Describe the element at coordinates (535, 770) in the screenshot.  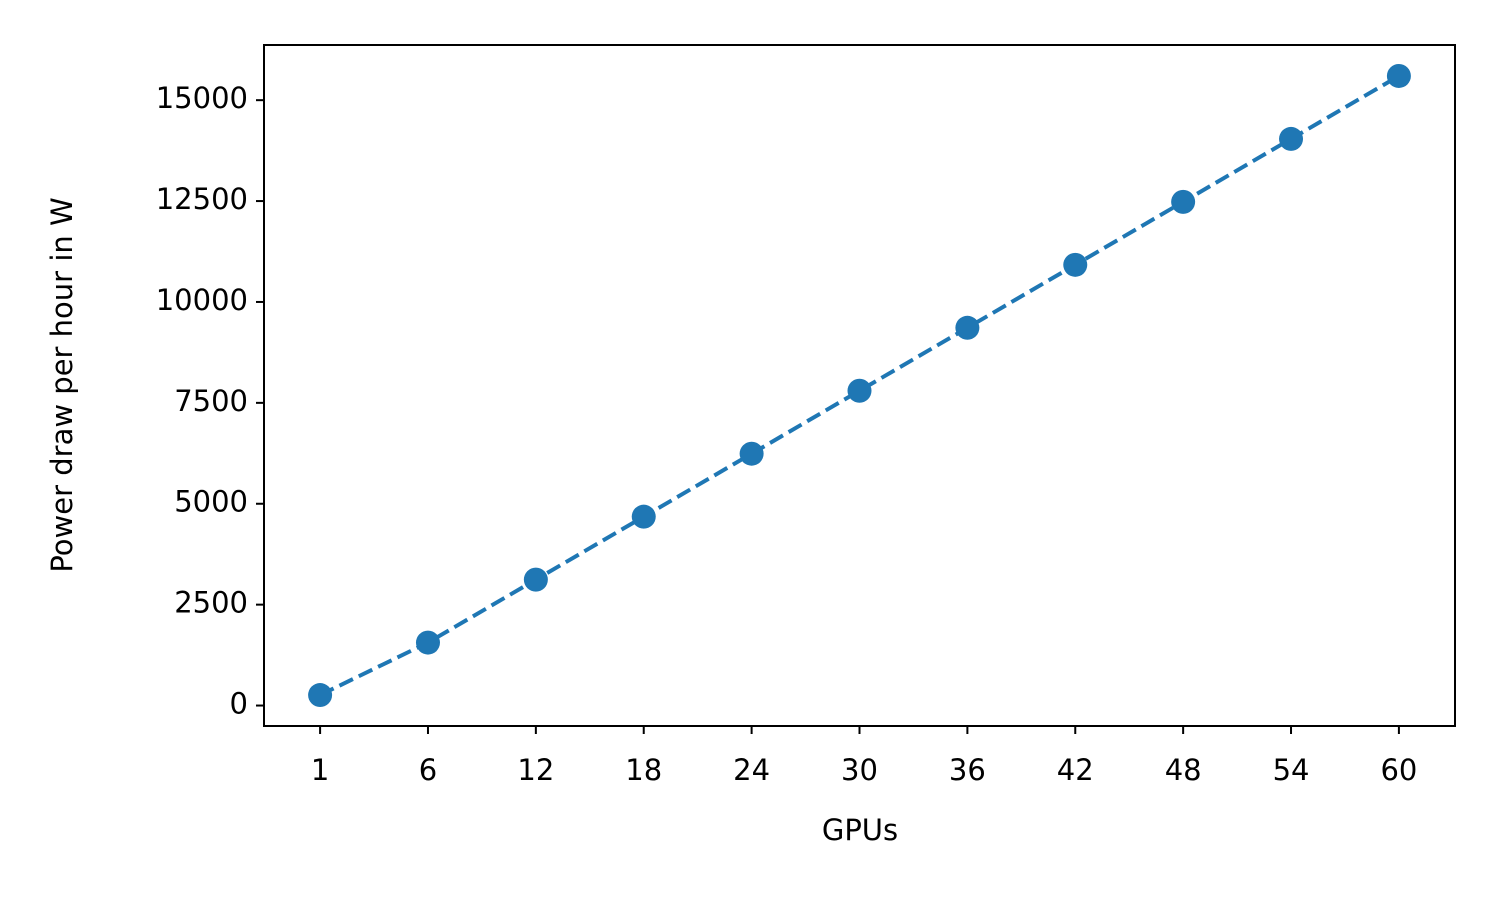
I see `x-tick-label: 12` at that location.